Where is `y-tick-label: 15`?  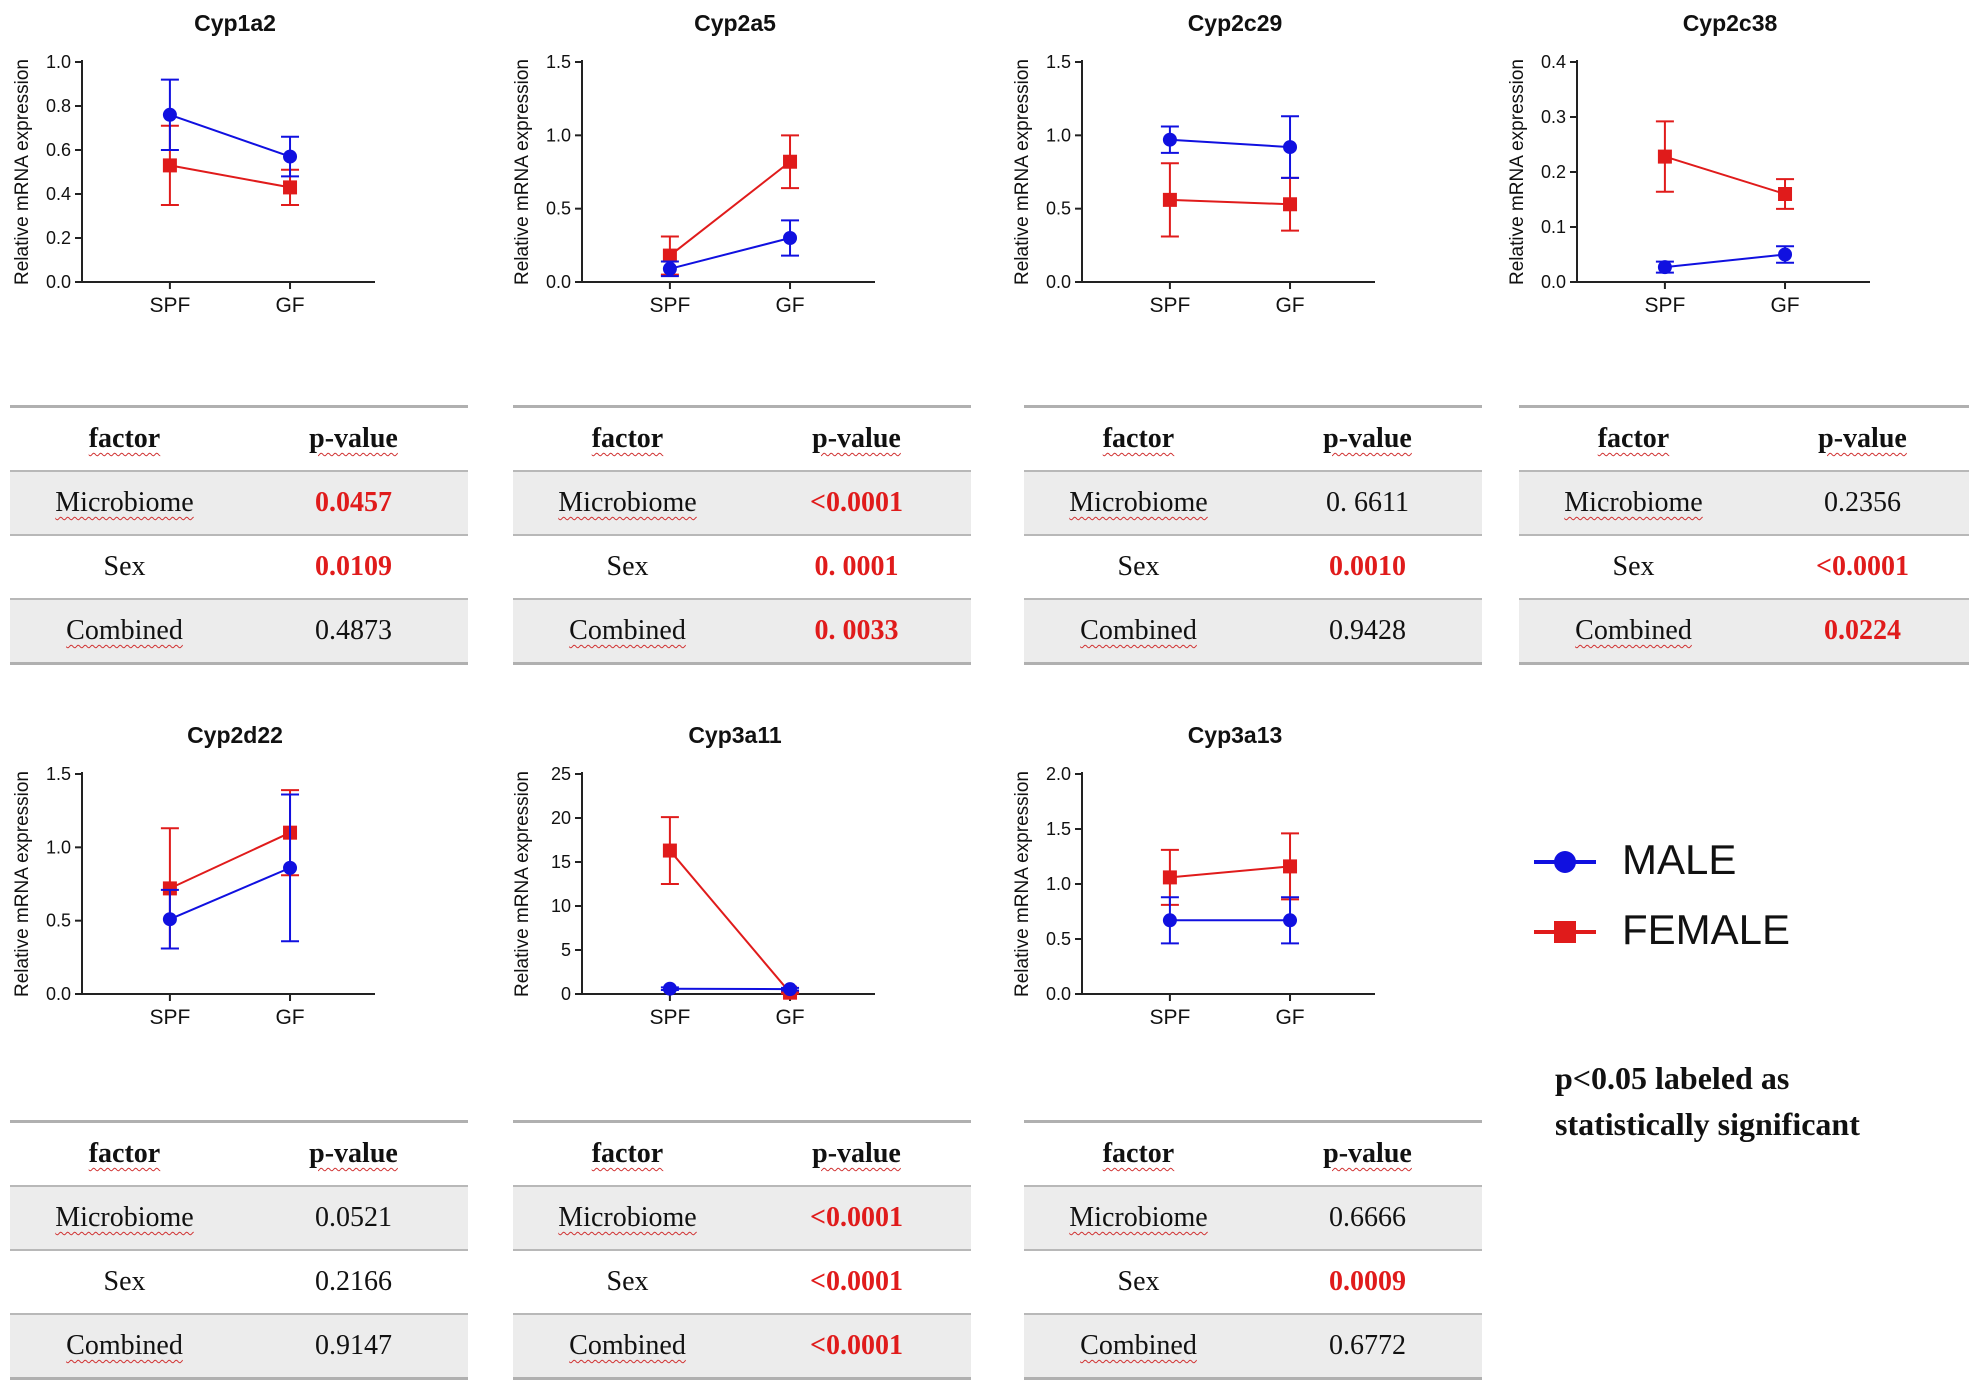 y-tick-label: 15 is located at coordinates (561, 862).